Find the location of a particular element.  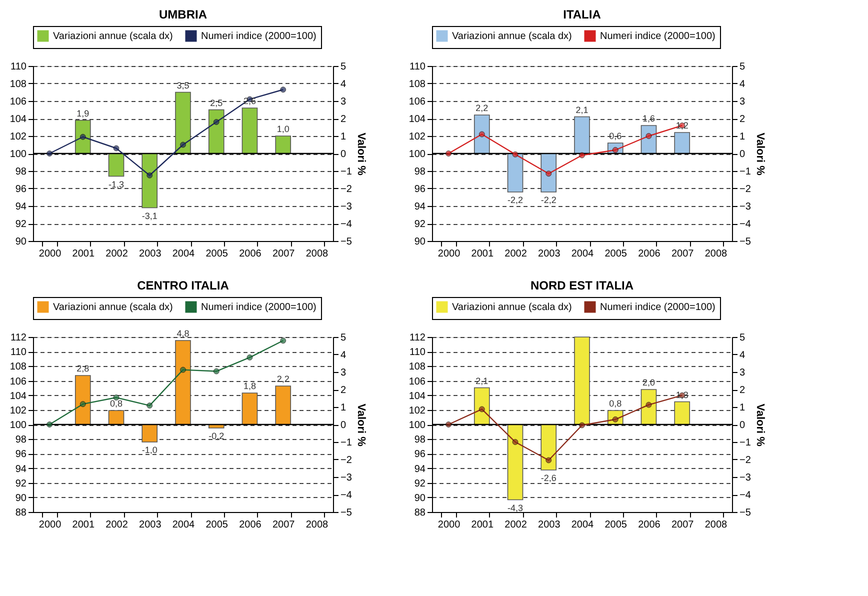

data-label: 2,5 is located at coordinates (216, 103).